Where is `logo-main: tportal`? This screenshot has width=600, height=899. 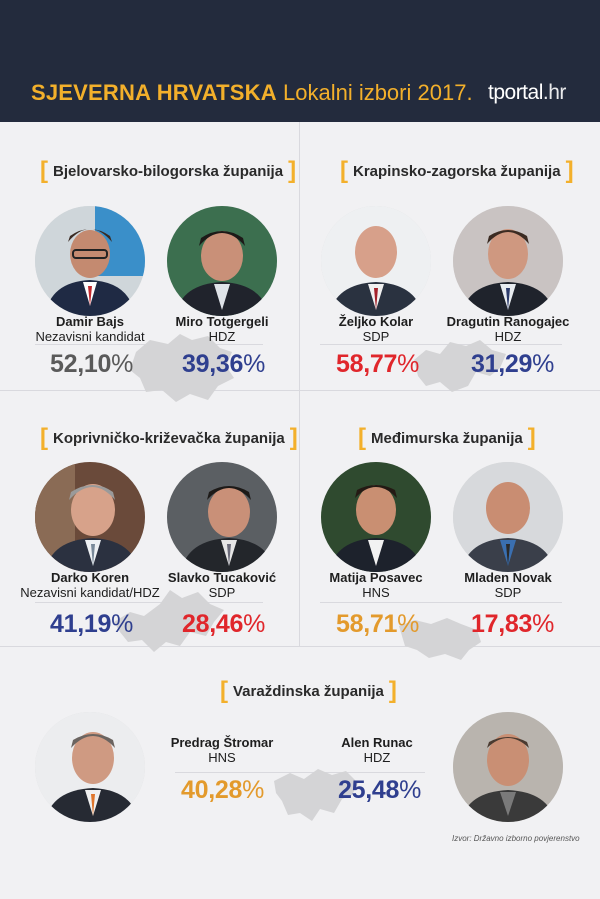
logo-main: tportal is located at coordinates (515, 92).